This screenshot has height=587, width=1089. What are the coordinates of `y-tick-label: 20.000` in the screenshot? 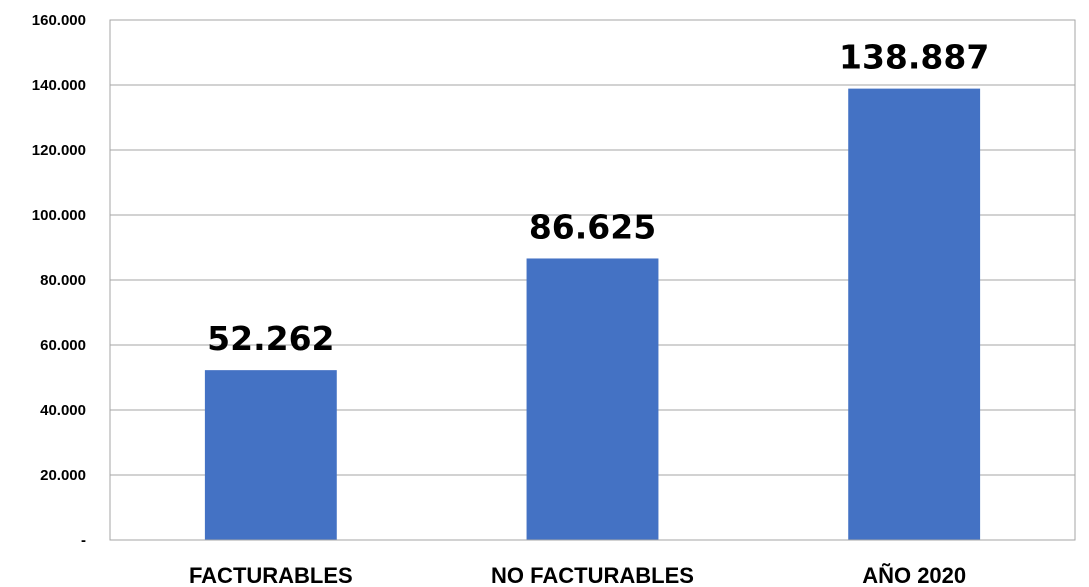 It's located at (63, 475).